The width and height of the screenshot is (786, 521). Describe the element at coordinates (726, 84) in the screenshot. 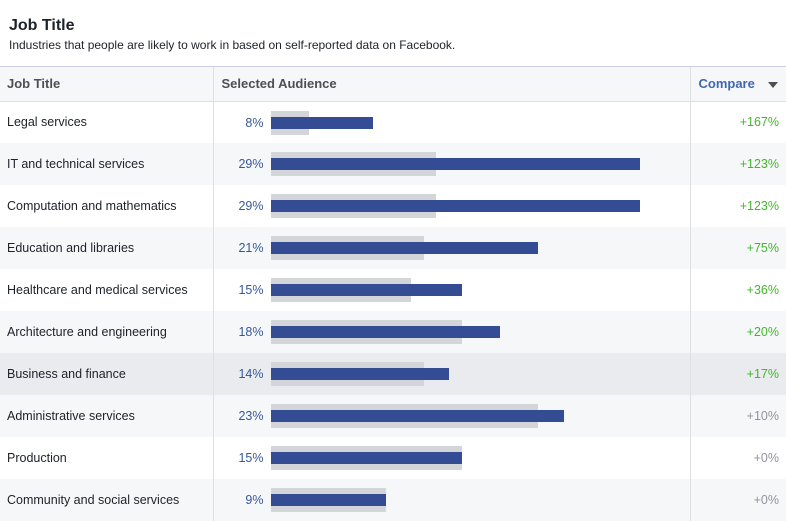

I see `compare-label: Compare` at that location.